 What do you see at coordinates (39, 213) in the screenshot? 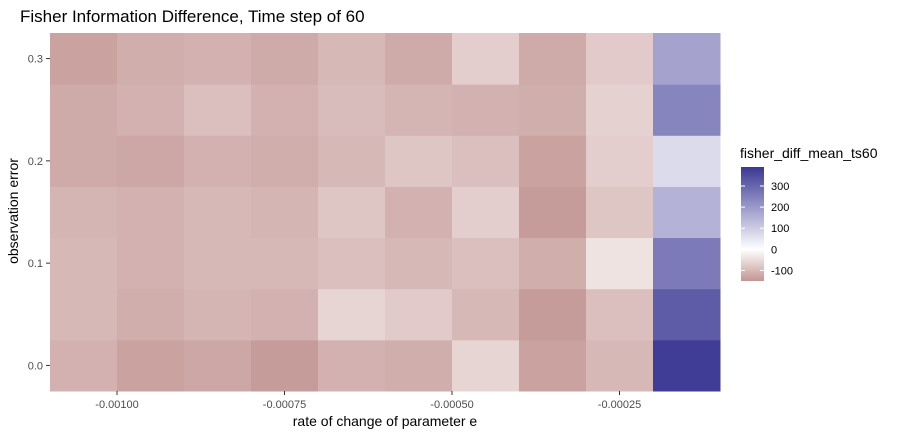
I see `y-axis-ticks: 0.0 0.1 0.2 0.3` at bounding box center [39, 213].